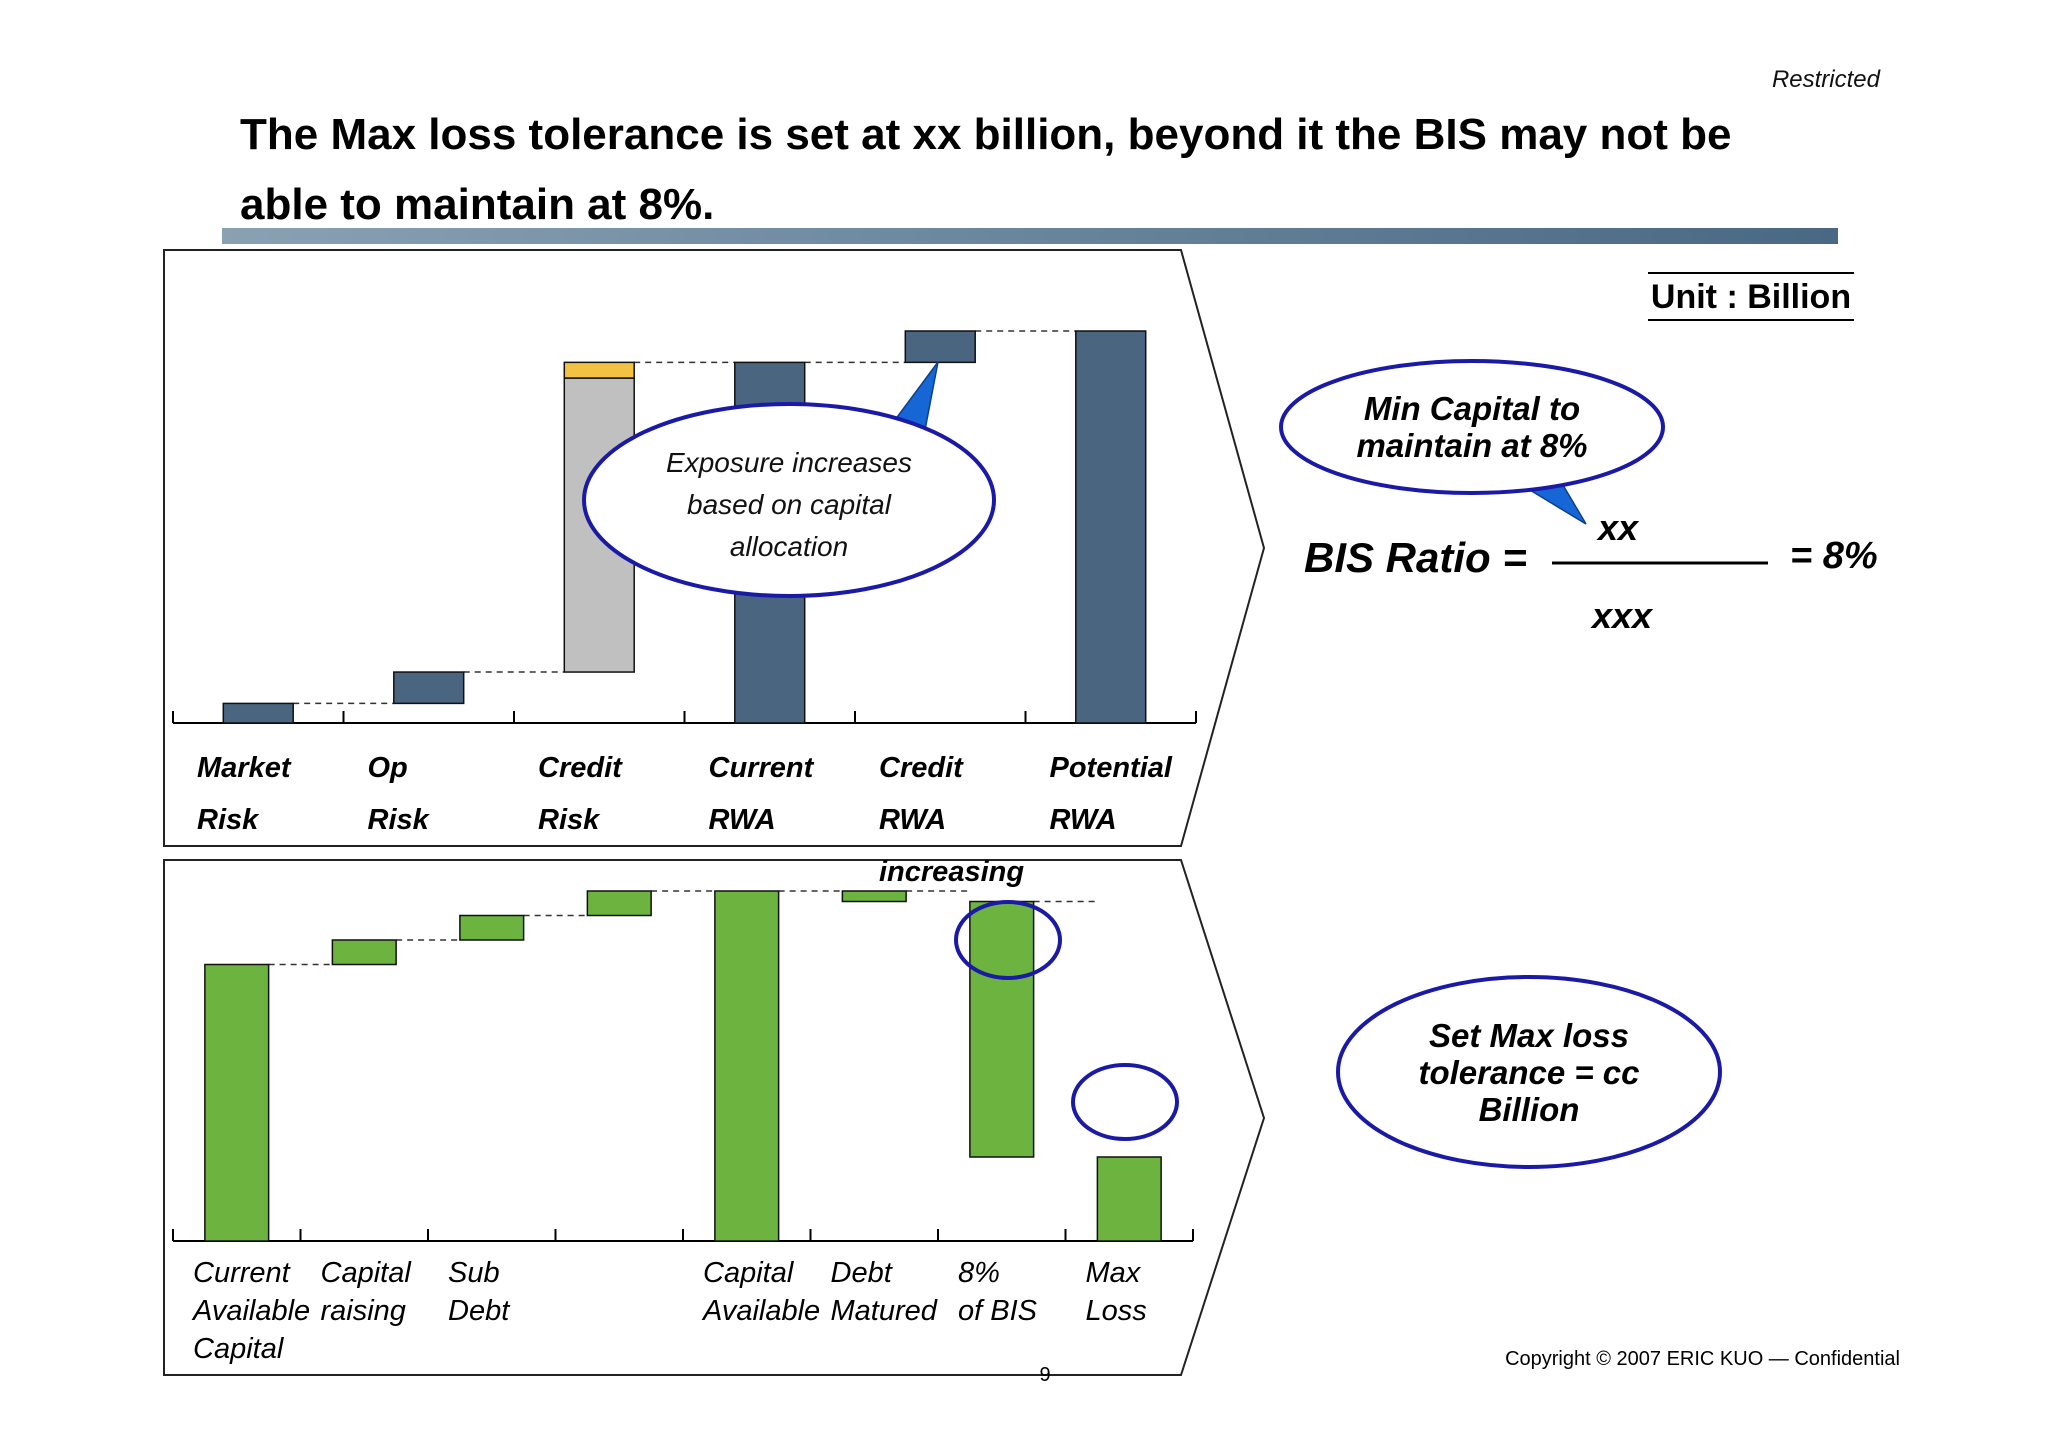  What do you see at coordinates (1030, 236) in the screenshot?
I see `title-underline-bar` at bounding box center [1030, 236].